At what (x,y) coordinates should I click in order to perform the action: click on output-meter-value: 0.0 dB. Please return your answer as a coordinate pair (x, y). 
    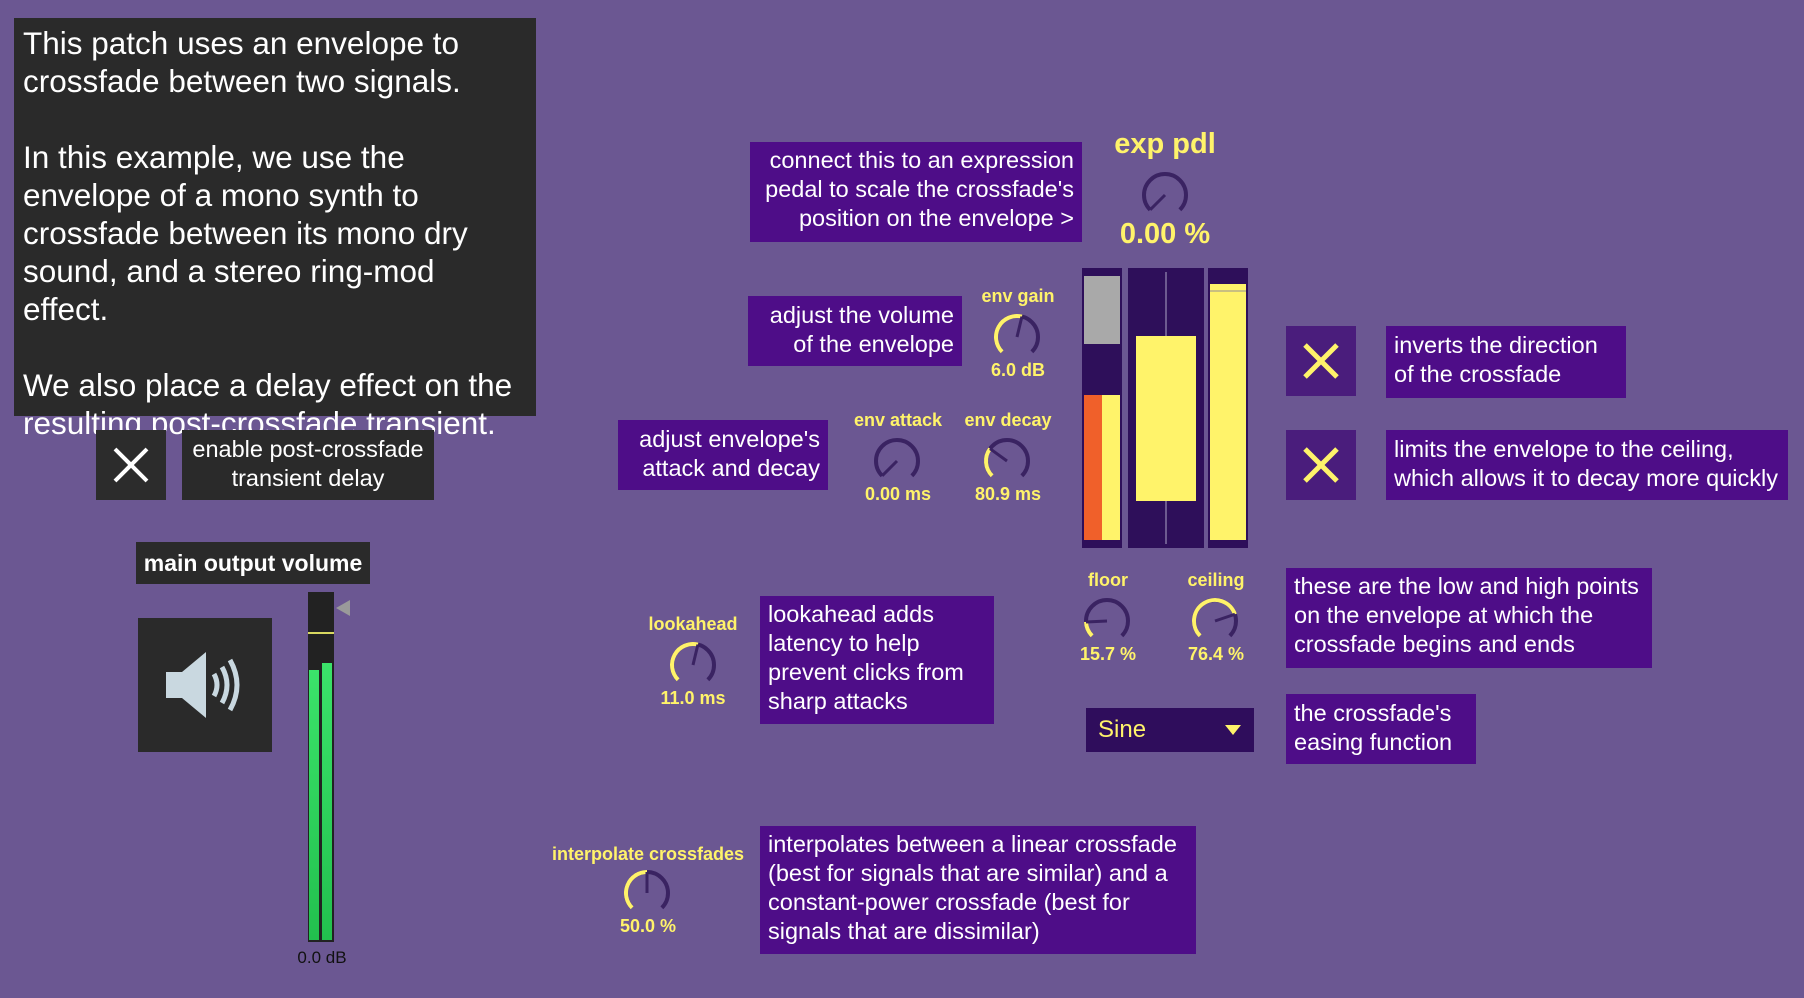
    Looking at the image, I should click on (322, 957).